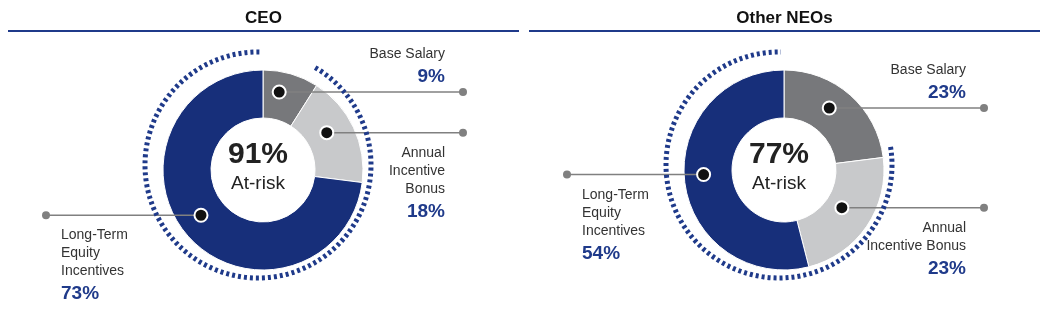 The height and width of the screenshot is (309, 1049). What do you see at coordinates (426, 210) in the screenshot?
I see `data-label: 18%` at bounding box center [426, 210].